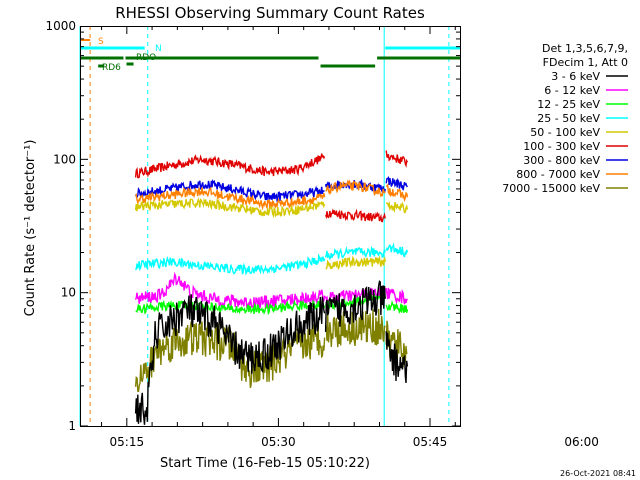 This screenshot has width=640, height=480. Describe the element at coordinates (101, 42) in the screenshot. I see `flag-label-s: S` at that location.